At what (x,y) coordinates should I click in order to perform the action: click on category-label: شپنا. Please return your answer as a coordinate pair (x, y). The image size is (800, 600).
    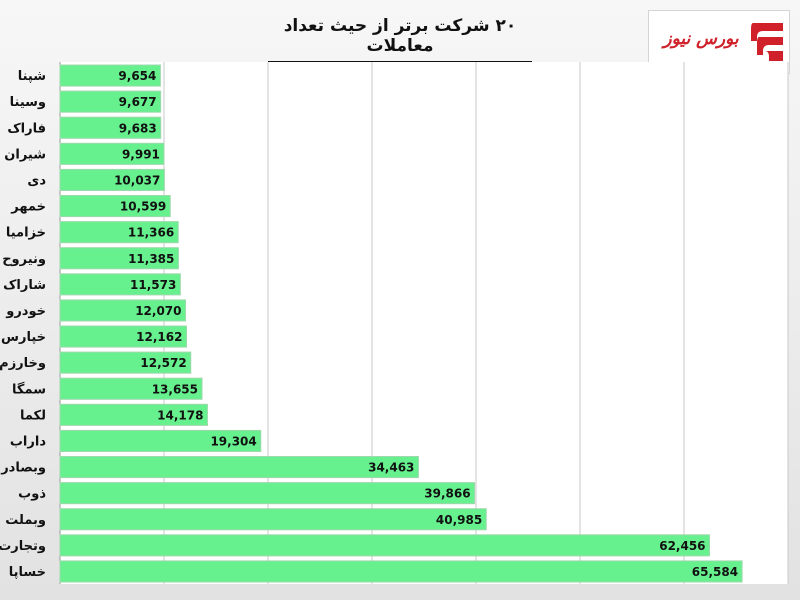
    Looking at the image, I should click on (32, 76).